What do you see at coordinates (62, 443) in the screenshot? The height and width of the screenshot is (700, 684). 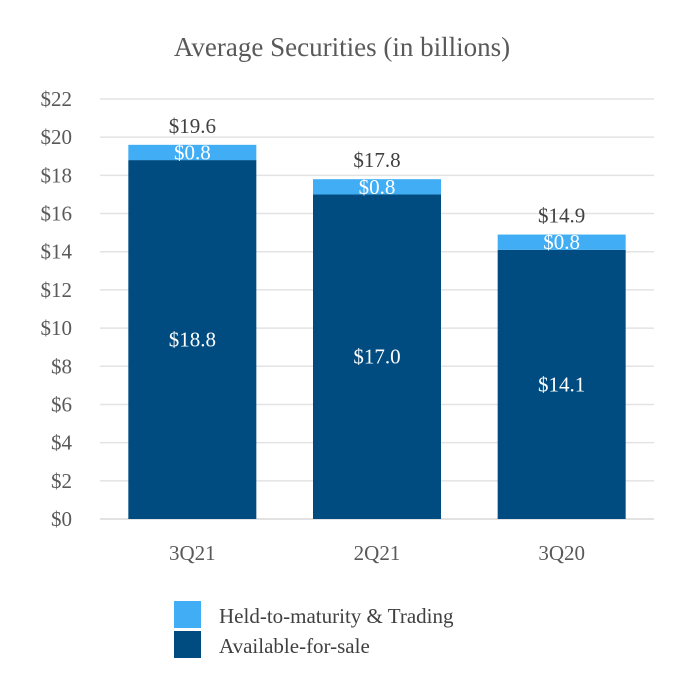 I see `y-tick-label: $4` at bounding box center [62, 443].